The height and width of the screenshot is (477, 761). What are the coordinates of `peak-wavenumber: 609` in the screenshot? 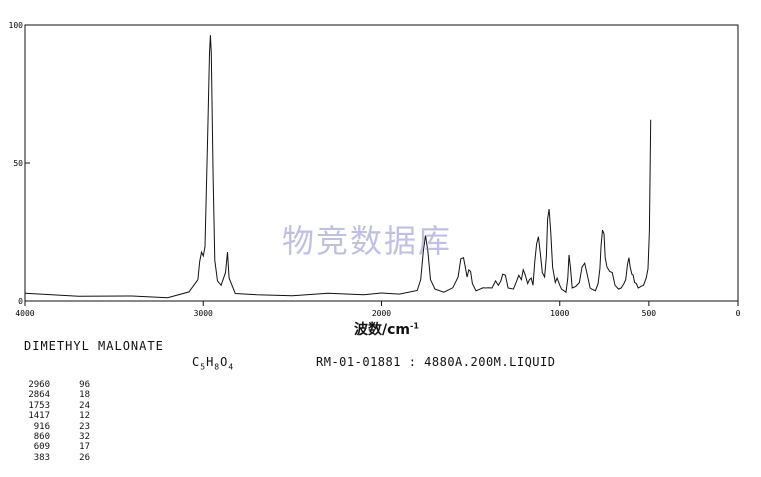 It's located at (41, 447).